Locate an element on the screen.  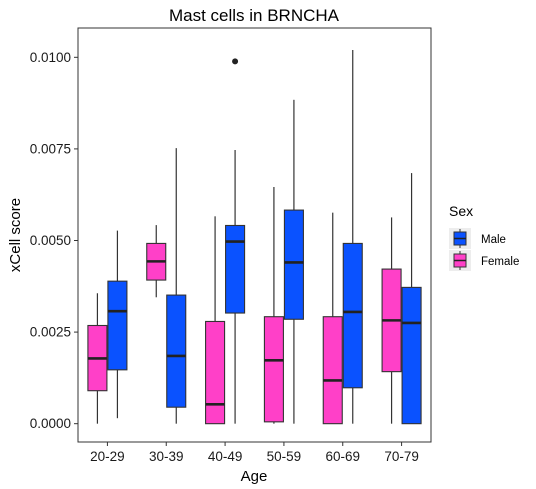
y-tick-label: 0.0100 is located at coordinates (50, 57).